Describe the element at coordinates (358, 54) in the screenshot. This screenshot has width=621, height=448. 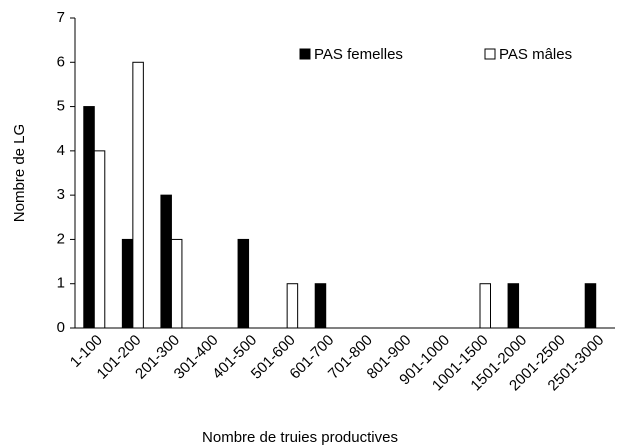
I see `legend-label: PAS femelles` at that location.